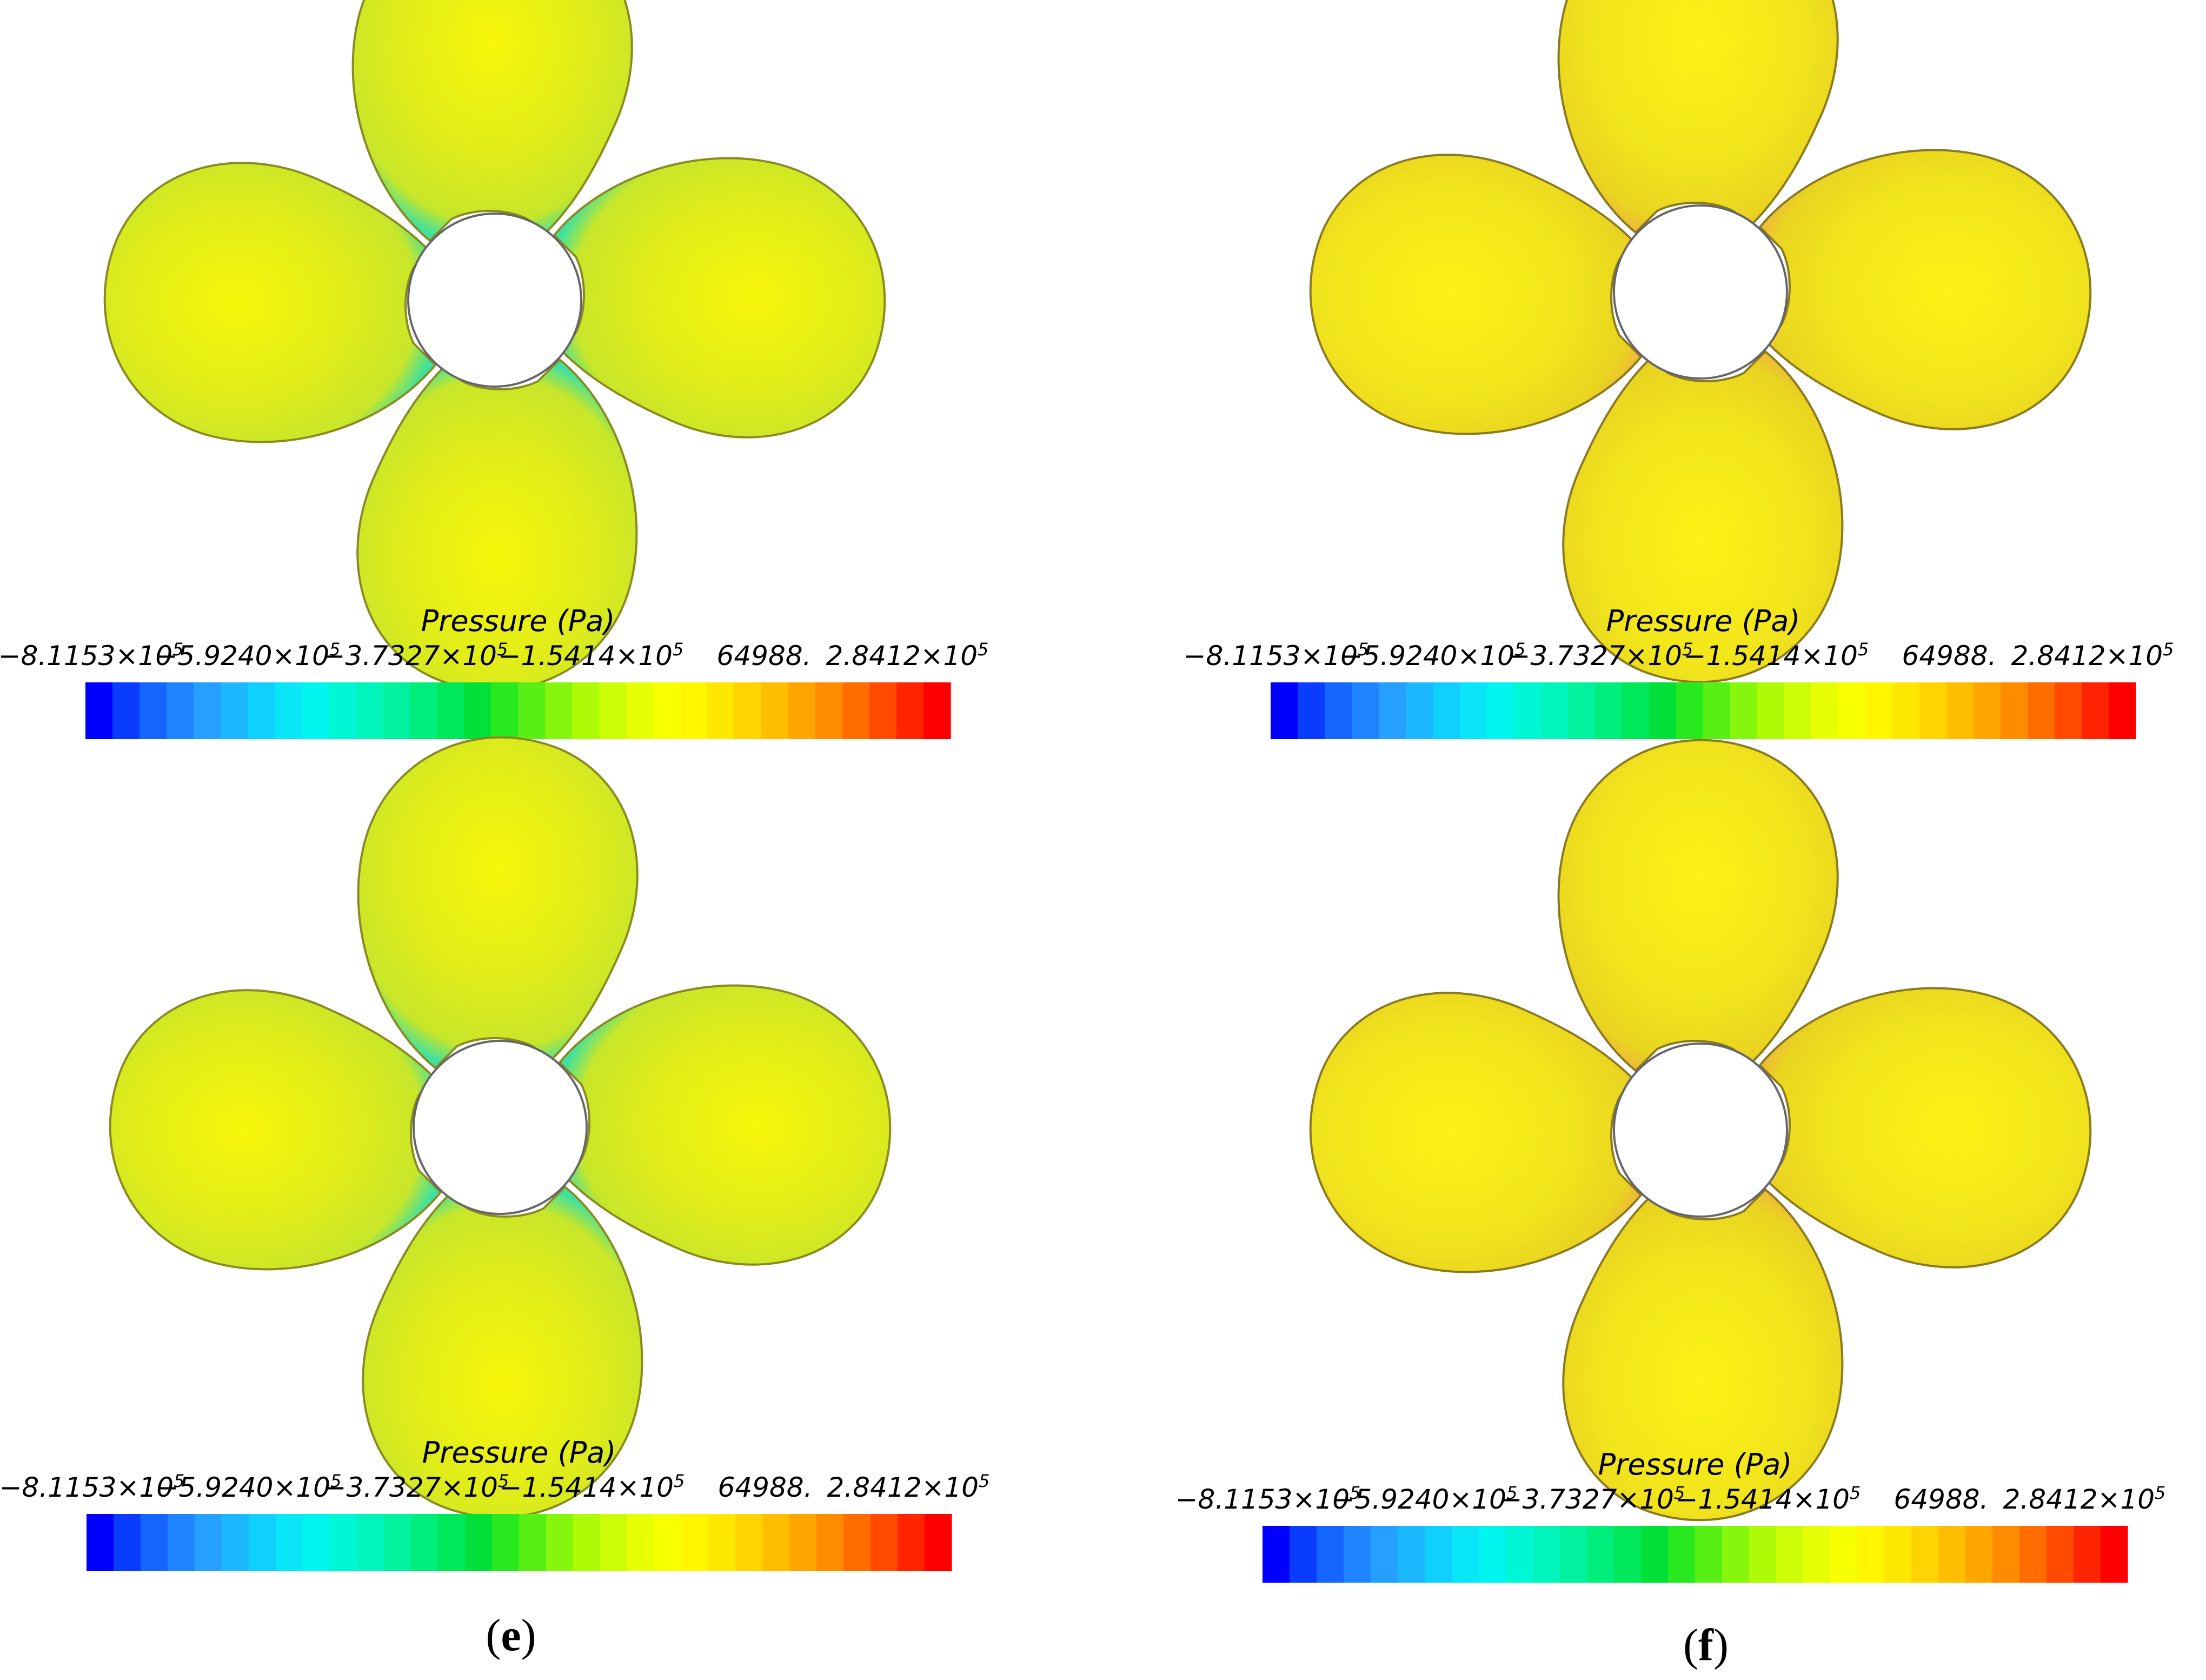 The height and width of the screenshot is (1680, 2206). I want to click on propeller-c, so click(494, 346).